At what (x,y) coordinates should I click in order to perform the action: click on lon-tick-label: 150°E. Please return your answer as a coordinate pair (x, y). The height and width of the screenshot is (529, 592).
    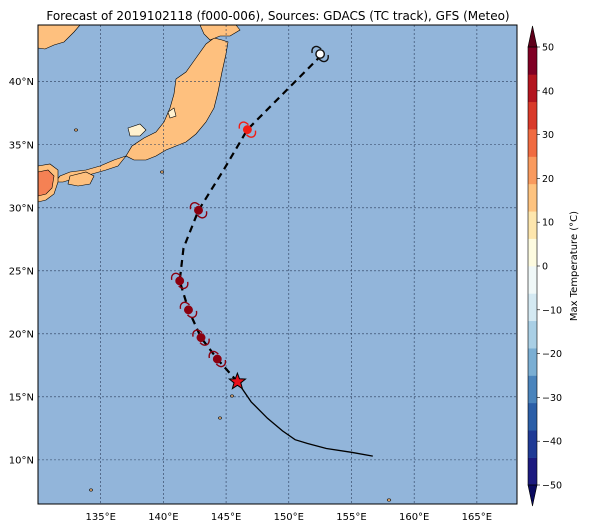
    Looking at the image, I should click on (289, 517).